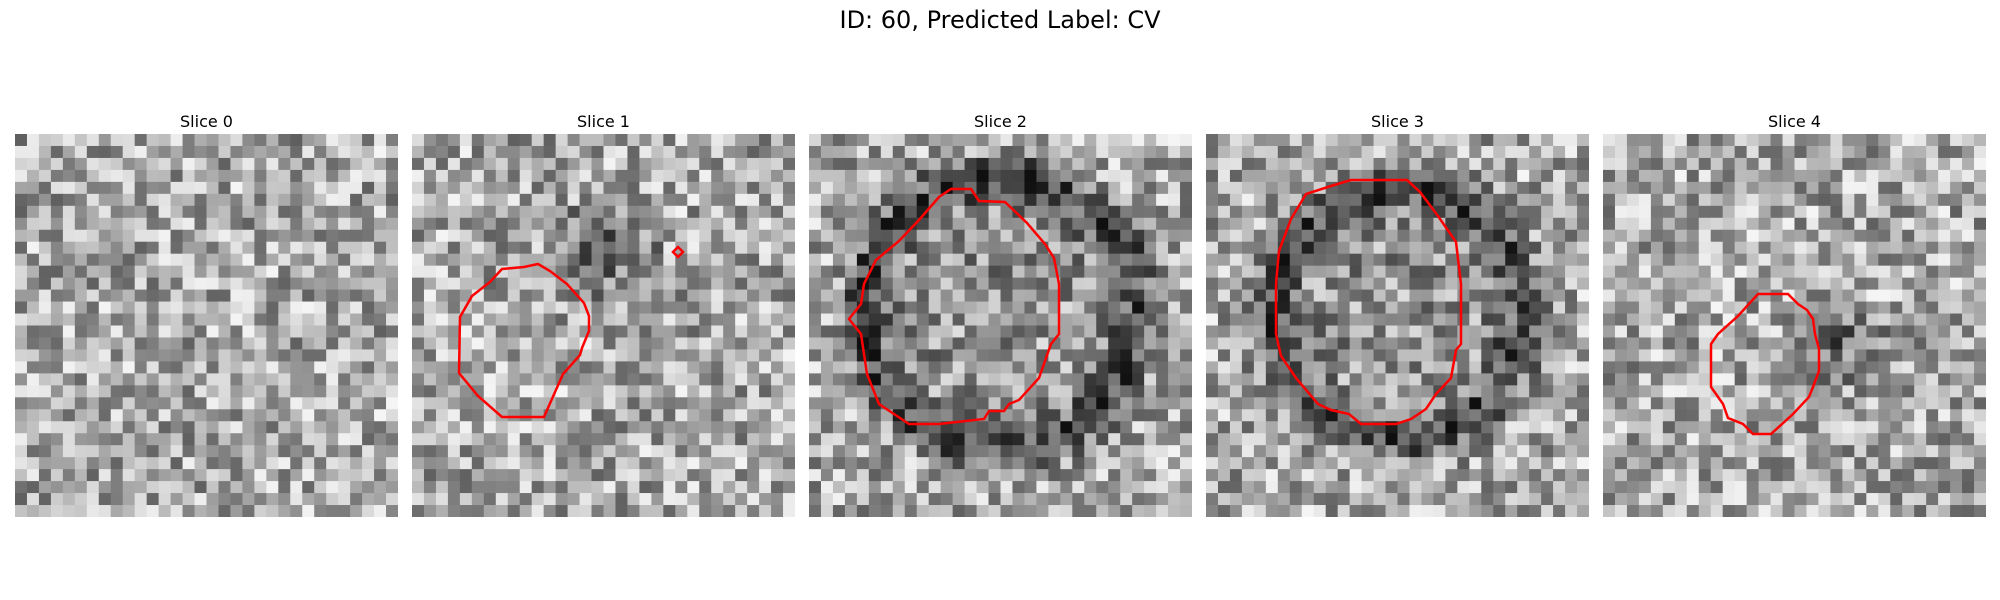 This screenshot has width=2000, height=600. I want to click on slice-title: Slice 3, so click(1397, 121).